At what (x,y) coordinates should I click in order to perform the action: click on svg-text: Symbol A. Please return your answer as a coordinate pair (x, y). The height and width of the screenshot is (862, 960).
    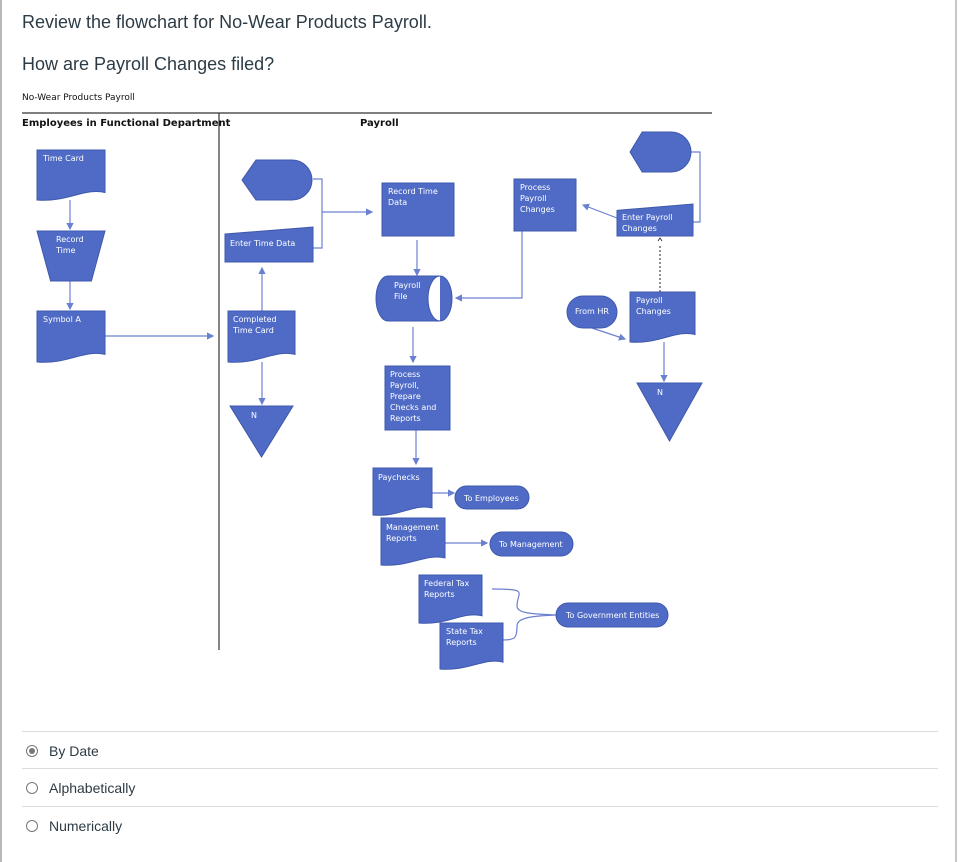
    Looking at the image, I should click on (62, 319).